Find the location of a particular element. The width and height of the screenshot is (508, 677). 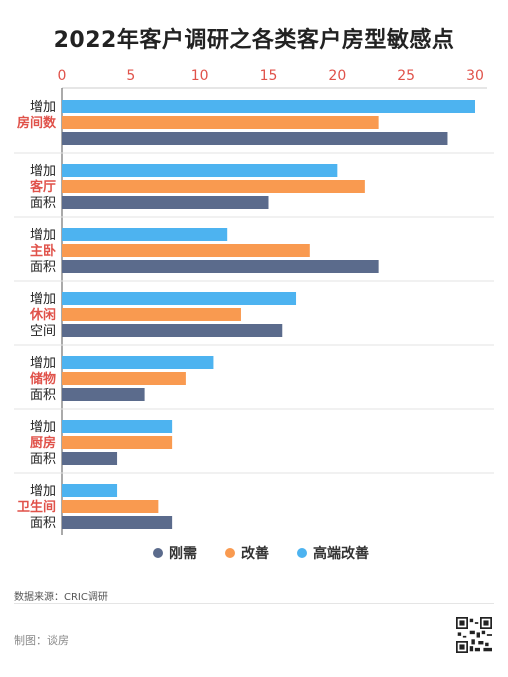

chart-title: 2022年客户调研之各类客户房型敏感点 is located at coordinates (254, 40).